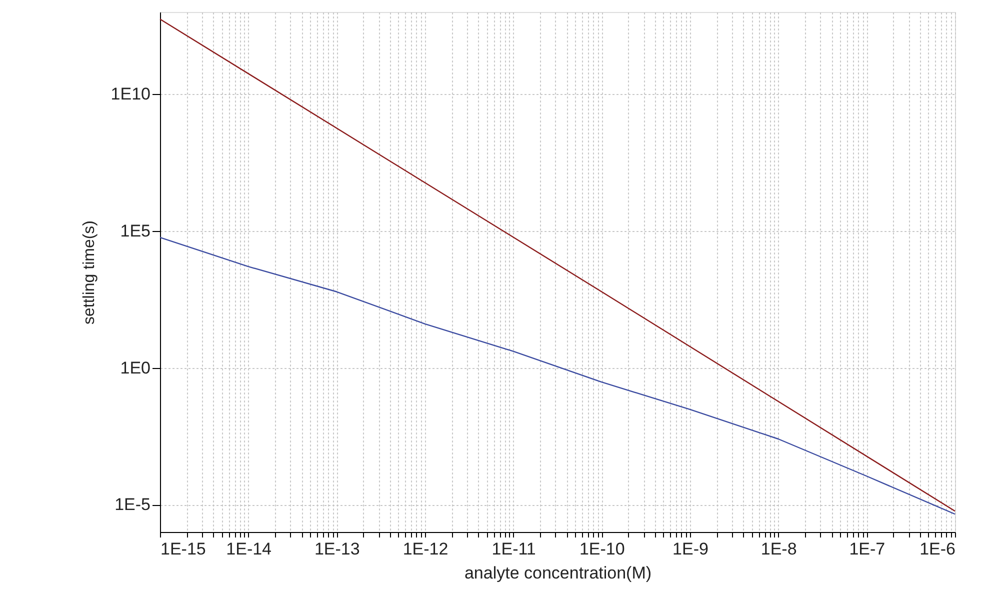 This screenshot has height=608, width=982. What do you see at coordinates (778, 549) in the screenshot?
I see `x-tick-label: 1E-8` at bounding box center [778, 549].